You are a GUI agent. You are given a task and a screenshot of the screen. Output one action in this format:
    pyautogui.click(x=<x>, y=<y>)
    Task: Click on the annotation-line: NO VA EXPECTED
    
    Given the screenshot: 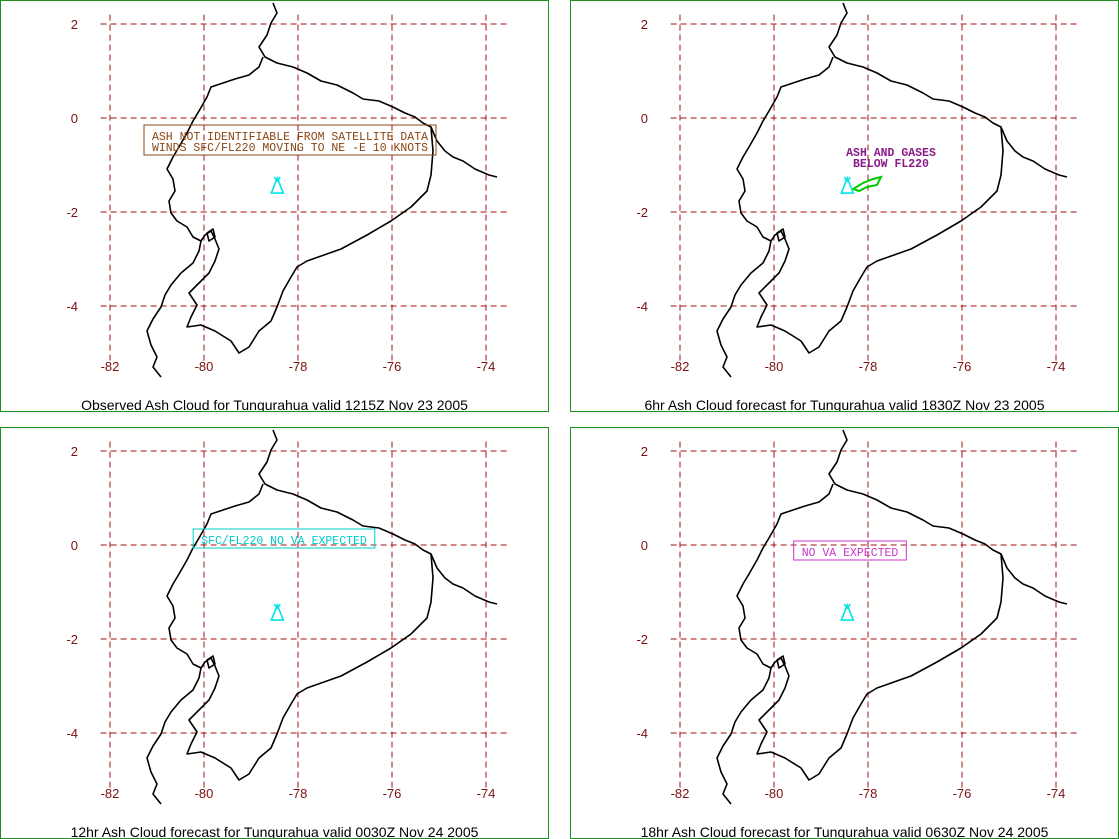 What is the action you would take?
    pyautogui.click(x=850, y=553)
    